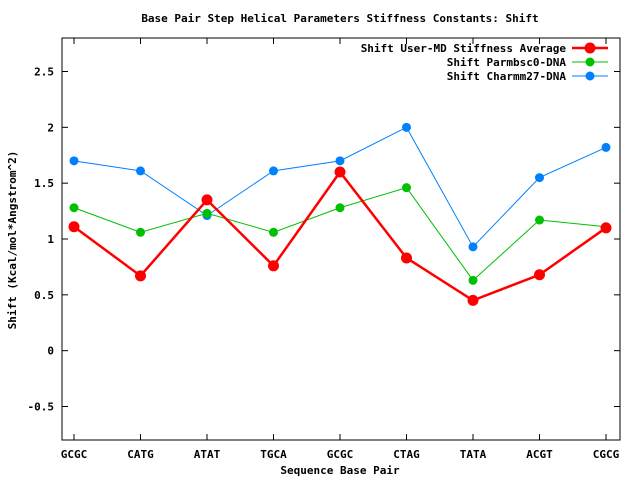  I want to click on y-tick-label: 2, so click(50, 127).